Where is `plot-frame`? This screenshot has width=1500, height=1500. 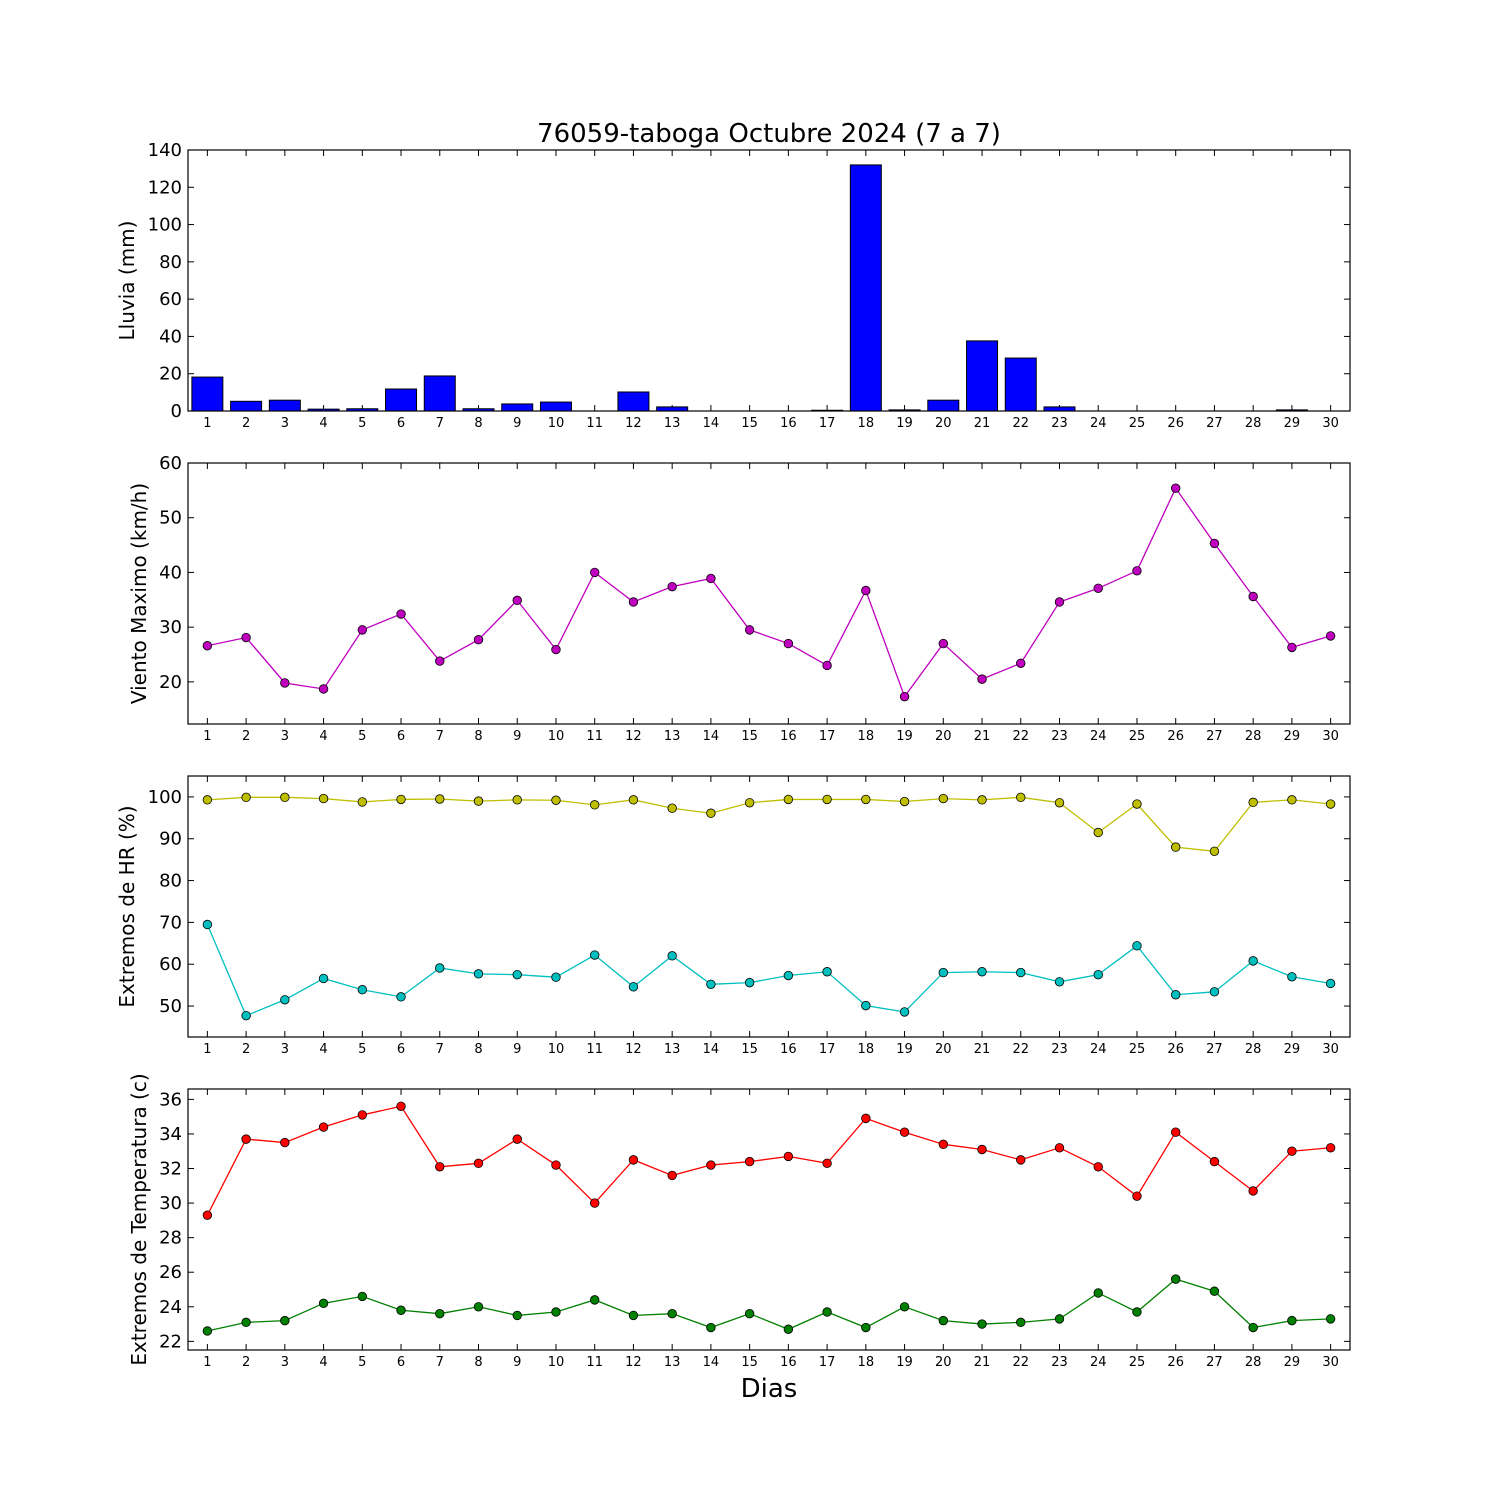 plot-frame is located at coordinates (769, 906).